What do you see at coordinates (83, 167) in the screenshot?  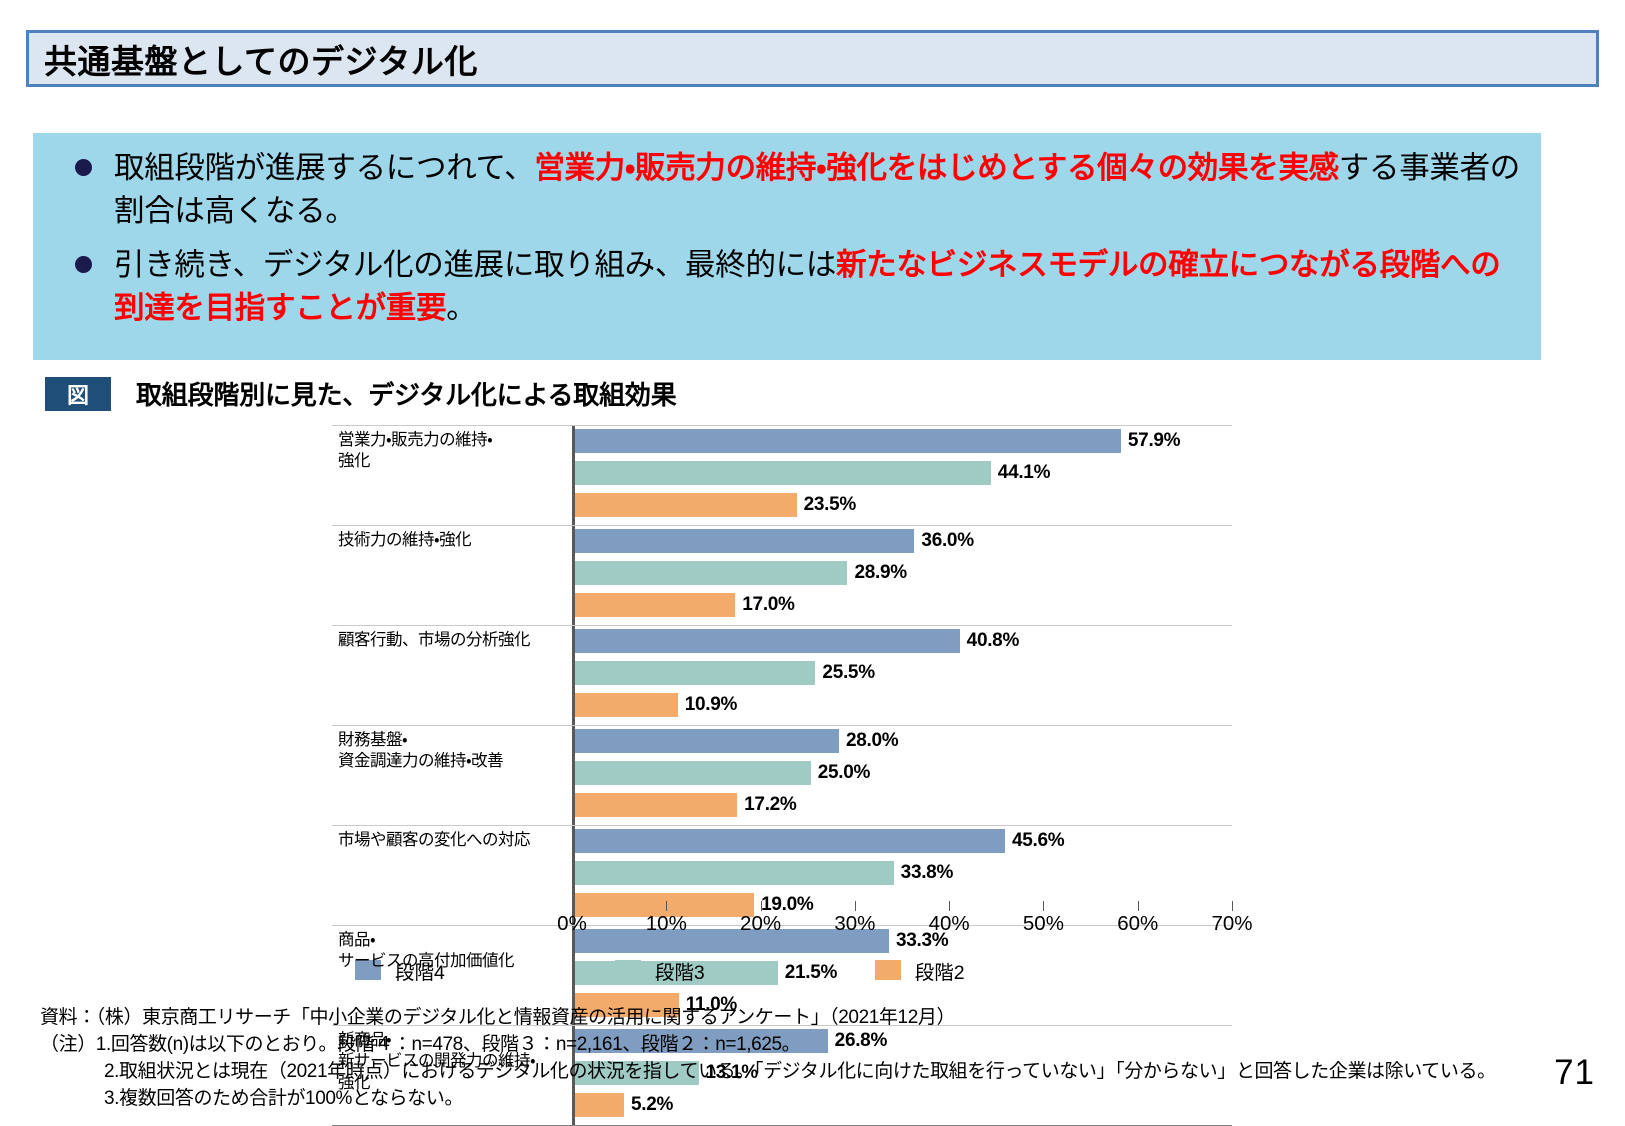 I see `bullet-dot-icon` at bounding box center [83, 167].